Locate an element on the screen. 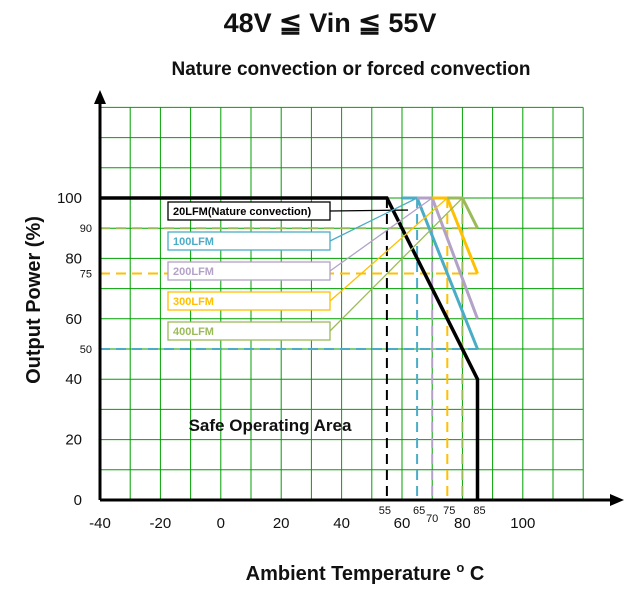 The height and width of the screenshot is (594, 639). x-tick-label: 20 is located at coordinates (281, 523).